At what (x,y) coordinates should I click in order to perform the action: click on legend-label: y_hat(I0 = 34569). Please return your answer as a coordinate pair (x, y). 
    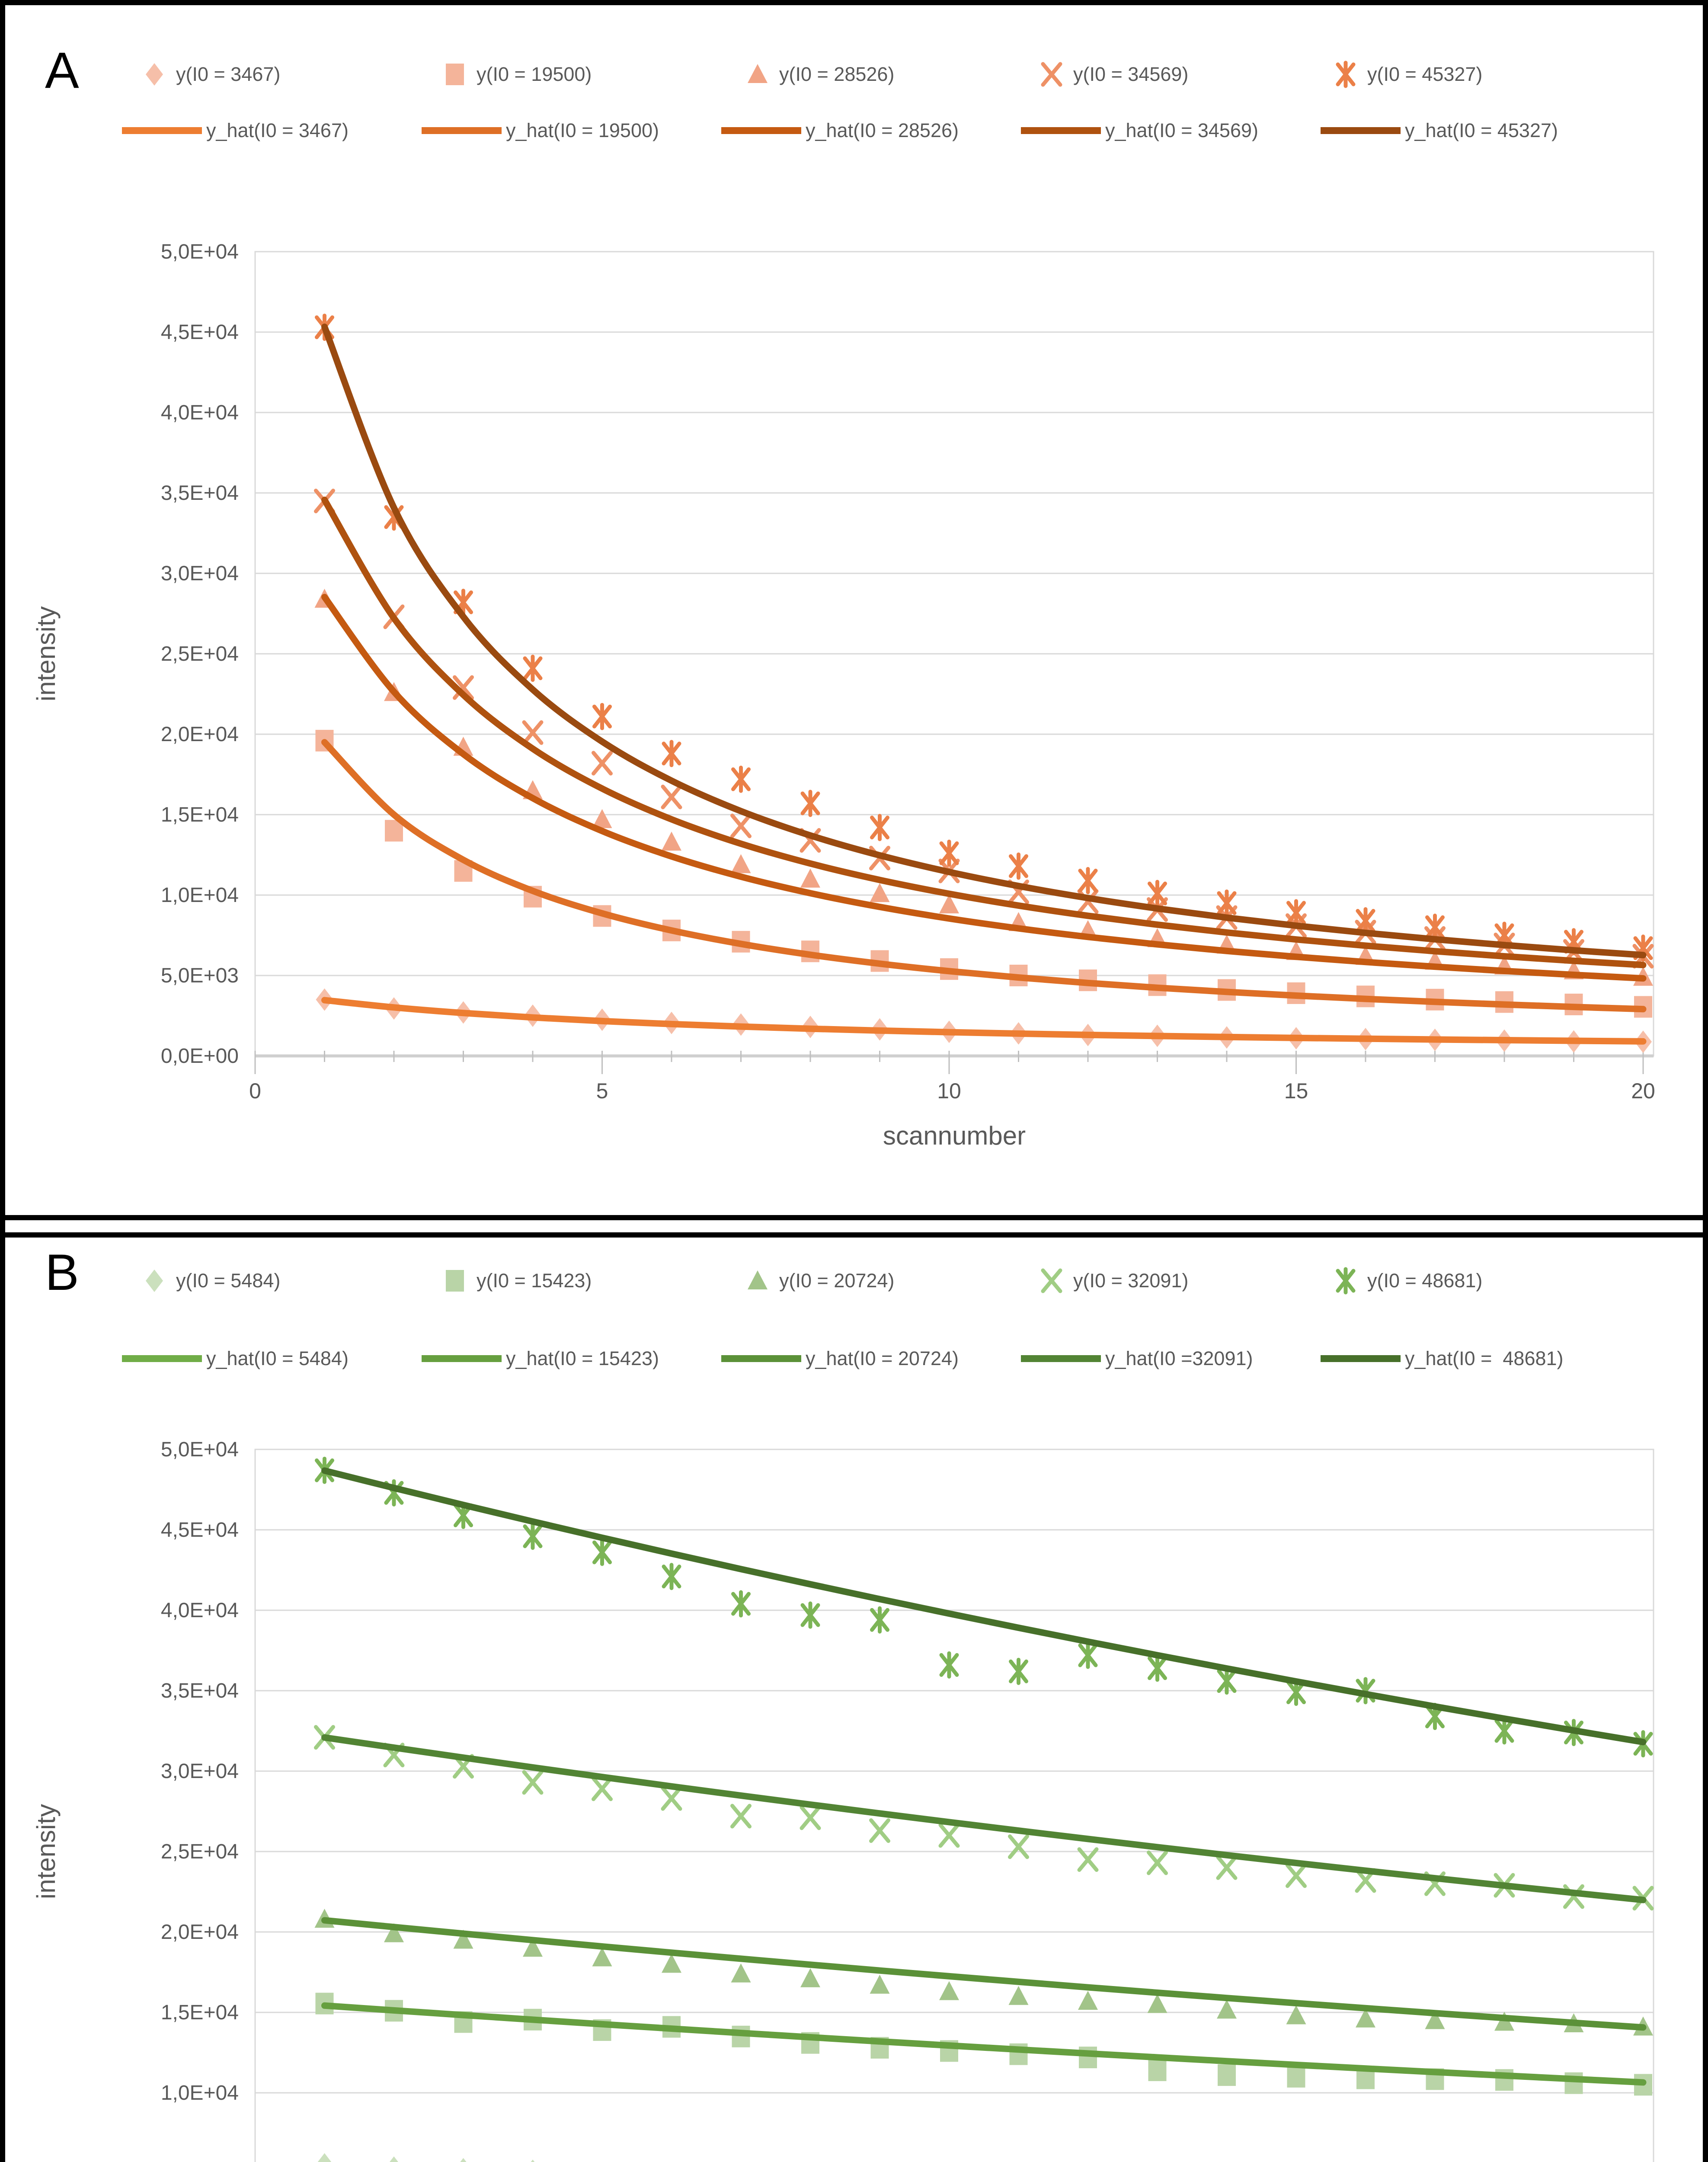
    Looking at the image, I should click on (1182, 130).